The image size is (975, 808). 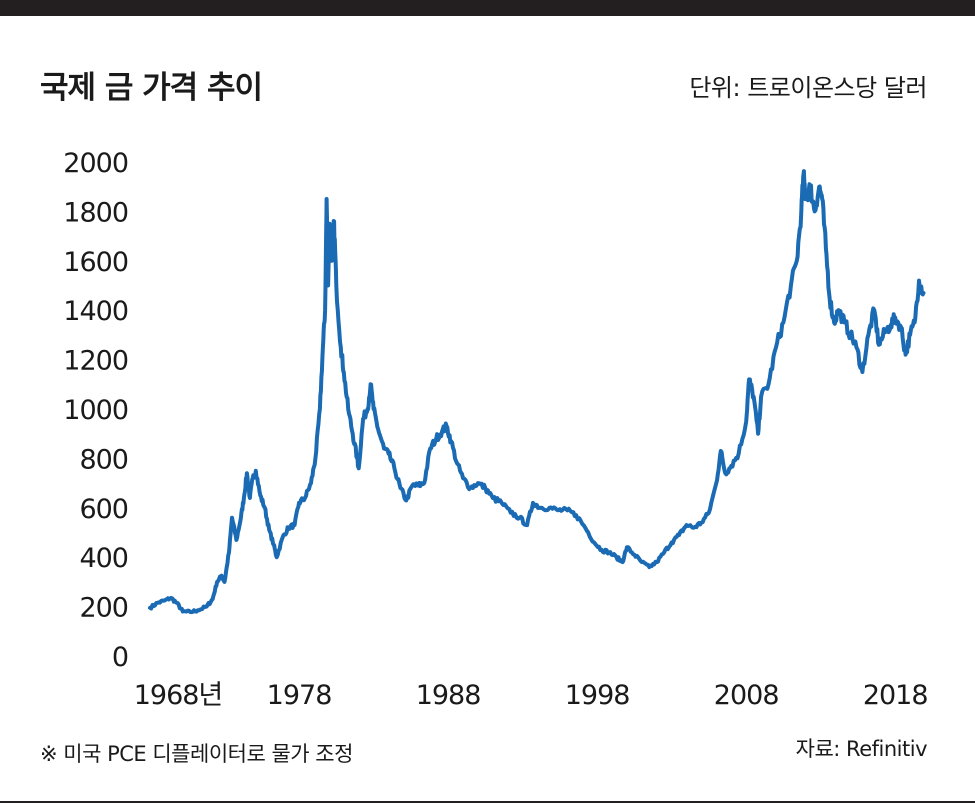 What do you see at coordinates (861, 749) in the screenshot?
I see `source-label: 자료: Refinitiv` at bounding box center [861, 749].